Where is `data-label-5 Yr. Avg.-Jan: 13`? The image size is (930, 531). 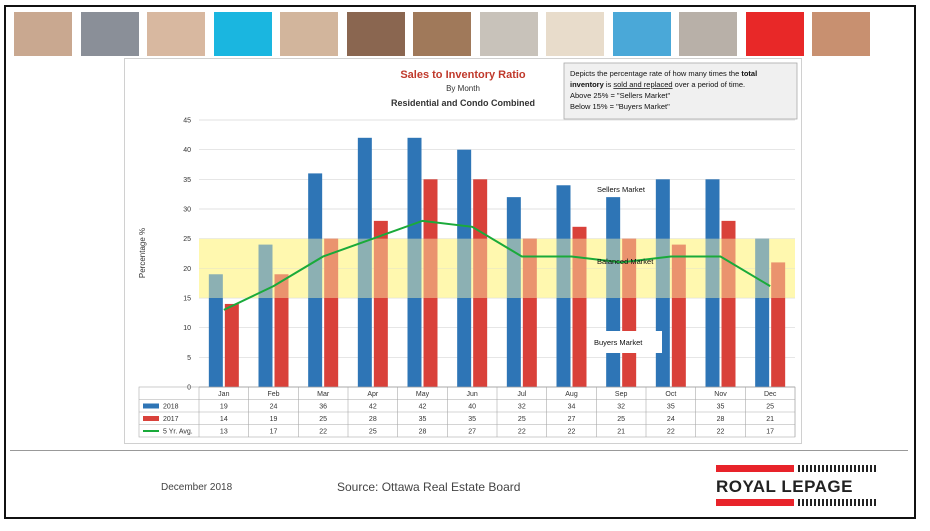 data-label-5 Yr. Avg.-Jan: 13 is located at coordinates (224, 432).